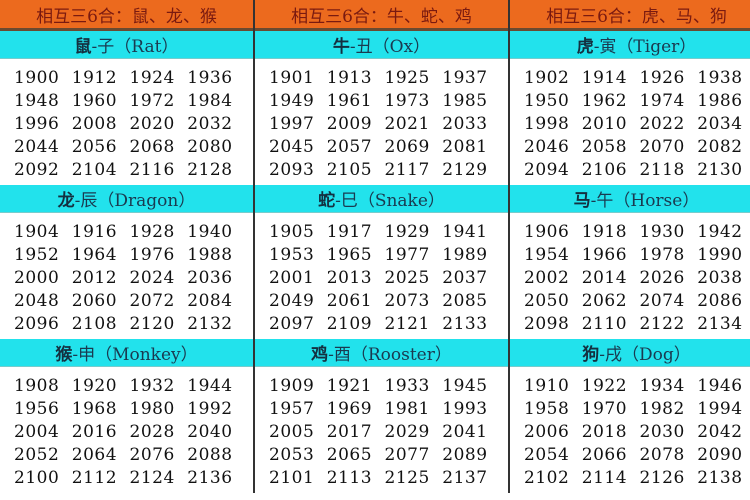 This screenshot has height=500, width=750. Describe the element at coordinates (401, 201) in the screenshot. I see `sign-en: （Snake）` at that location.